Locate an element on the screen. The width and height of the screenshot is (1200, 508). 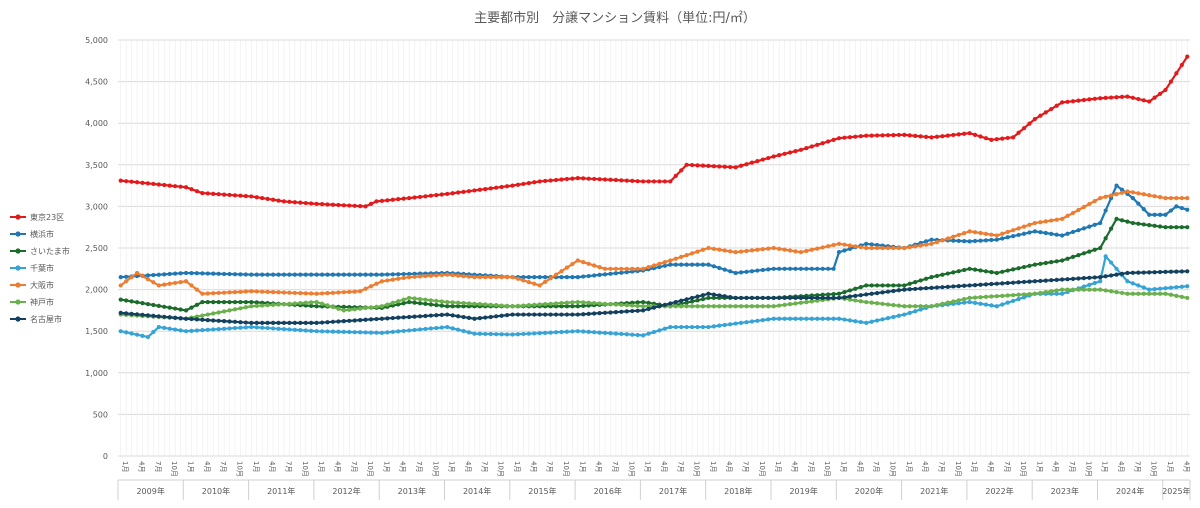
year-label: 2010年 is located at coordinates (216, 491).